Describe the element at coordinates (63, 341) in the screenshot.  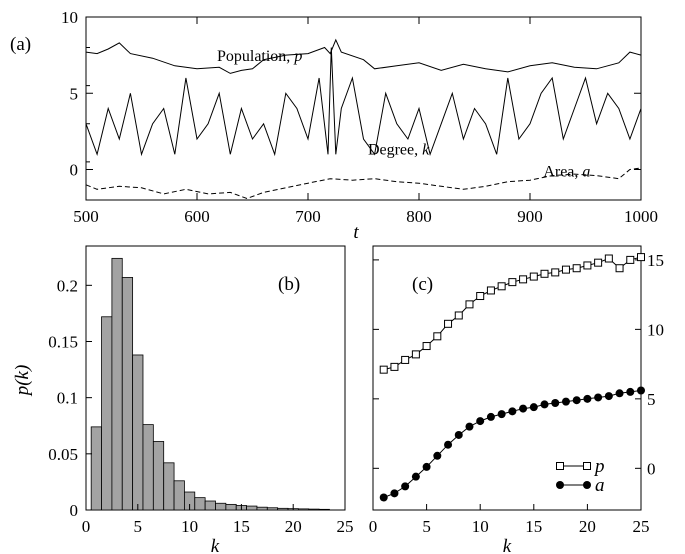
I see `y-tick-label: 0.15` at that location.